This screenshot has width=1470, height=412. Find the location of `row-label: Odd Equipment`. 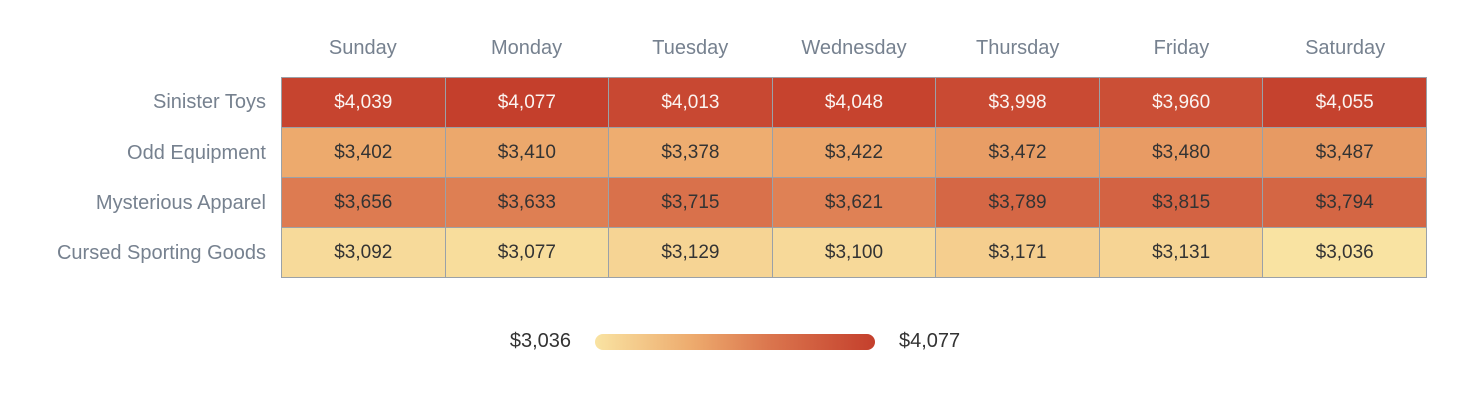

row-label: Odd Equipment is located at coordinates (196, 152).